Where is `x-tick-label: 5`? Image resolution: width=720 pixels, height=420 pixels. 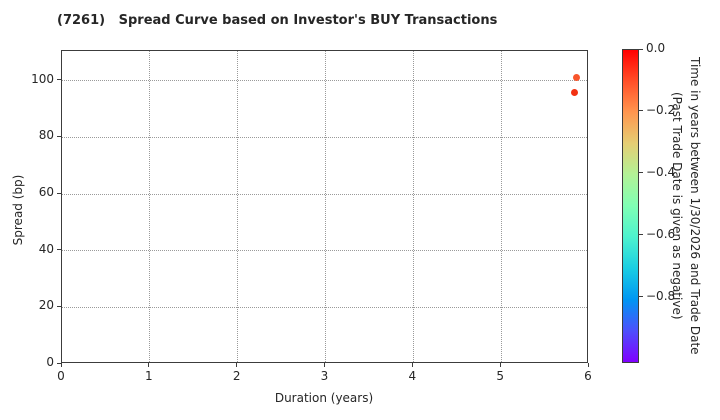 x-tick-label: 5 is located at coordinates (500, 376).